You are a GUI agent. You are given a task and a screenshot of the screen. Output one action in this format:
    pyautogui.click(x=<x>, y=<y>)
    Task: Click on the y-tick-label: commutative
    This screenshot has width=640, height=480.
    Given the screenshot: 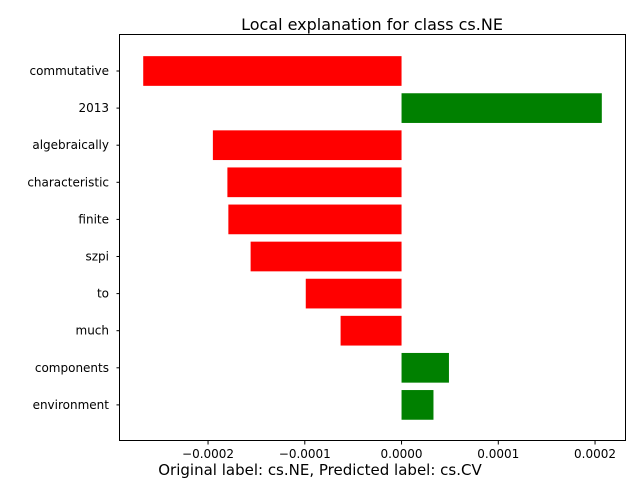 What is the action you would take?
    pyautogui.click(x=69, y=71)
    